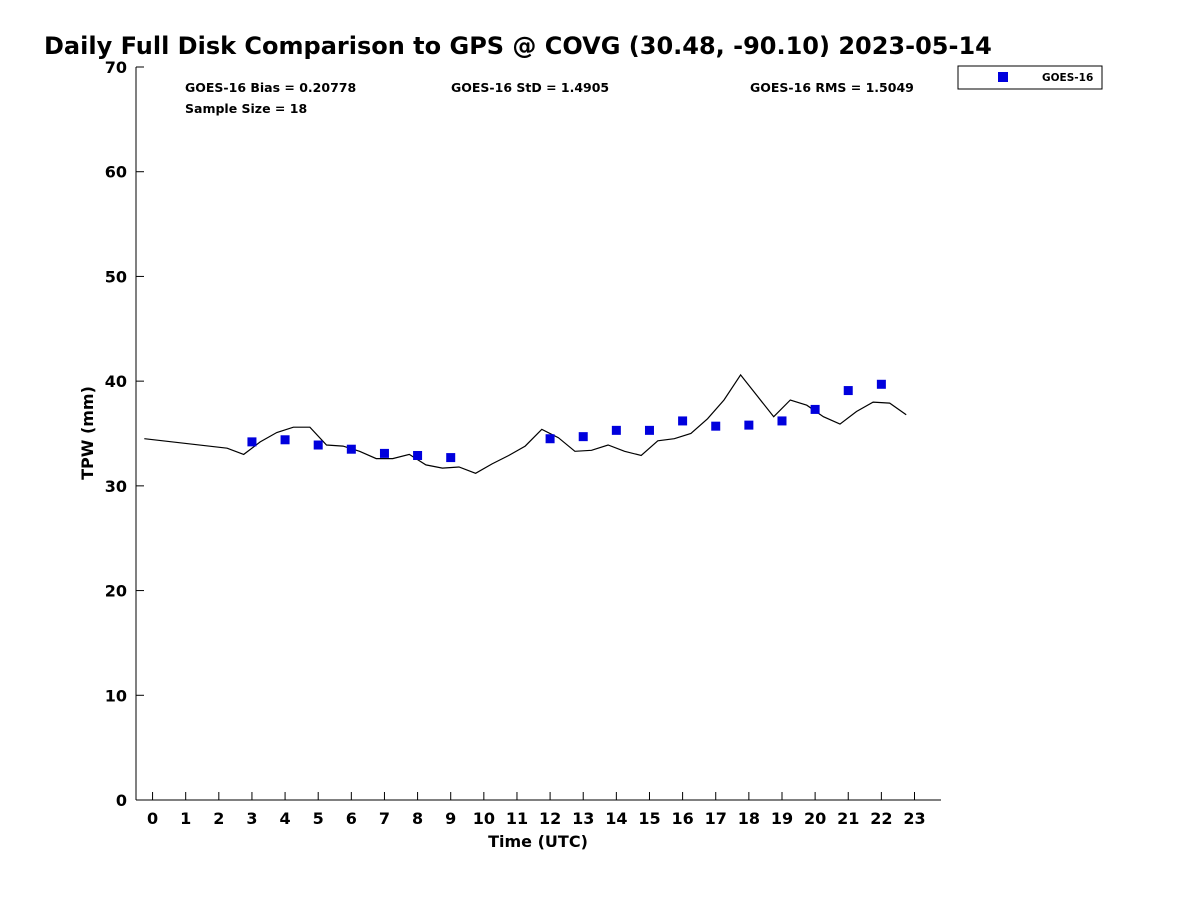 This screenshot has height=900, width=1200. Describe the element at coordinates (116, 591) in the screenshot. I see `y-tick-label: 20` at that location.